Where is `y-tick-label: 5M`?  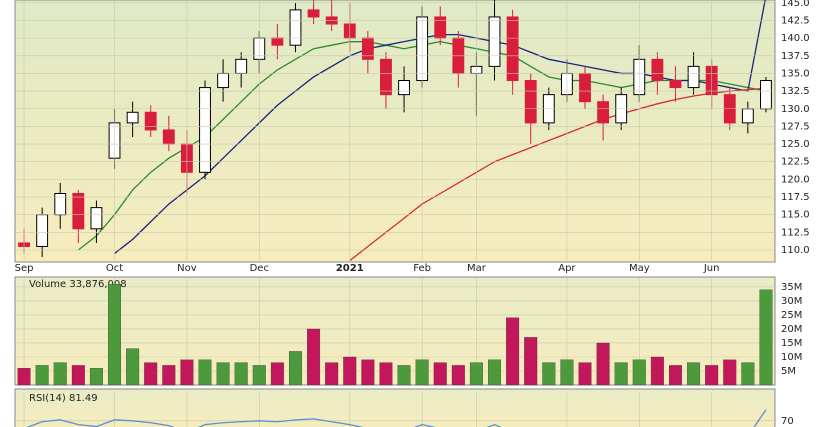 y-tick-label: 5M is located at coordinates (788, 371).